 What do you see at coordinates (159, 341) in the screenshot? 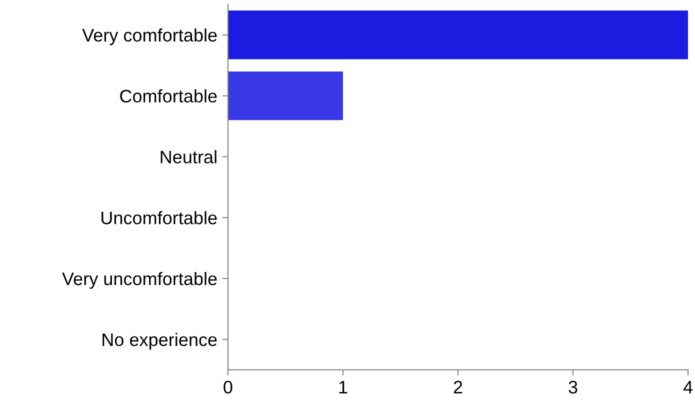
I see `y-tick-label: No experience` at bounding box center [159, 341].